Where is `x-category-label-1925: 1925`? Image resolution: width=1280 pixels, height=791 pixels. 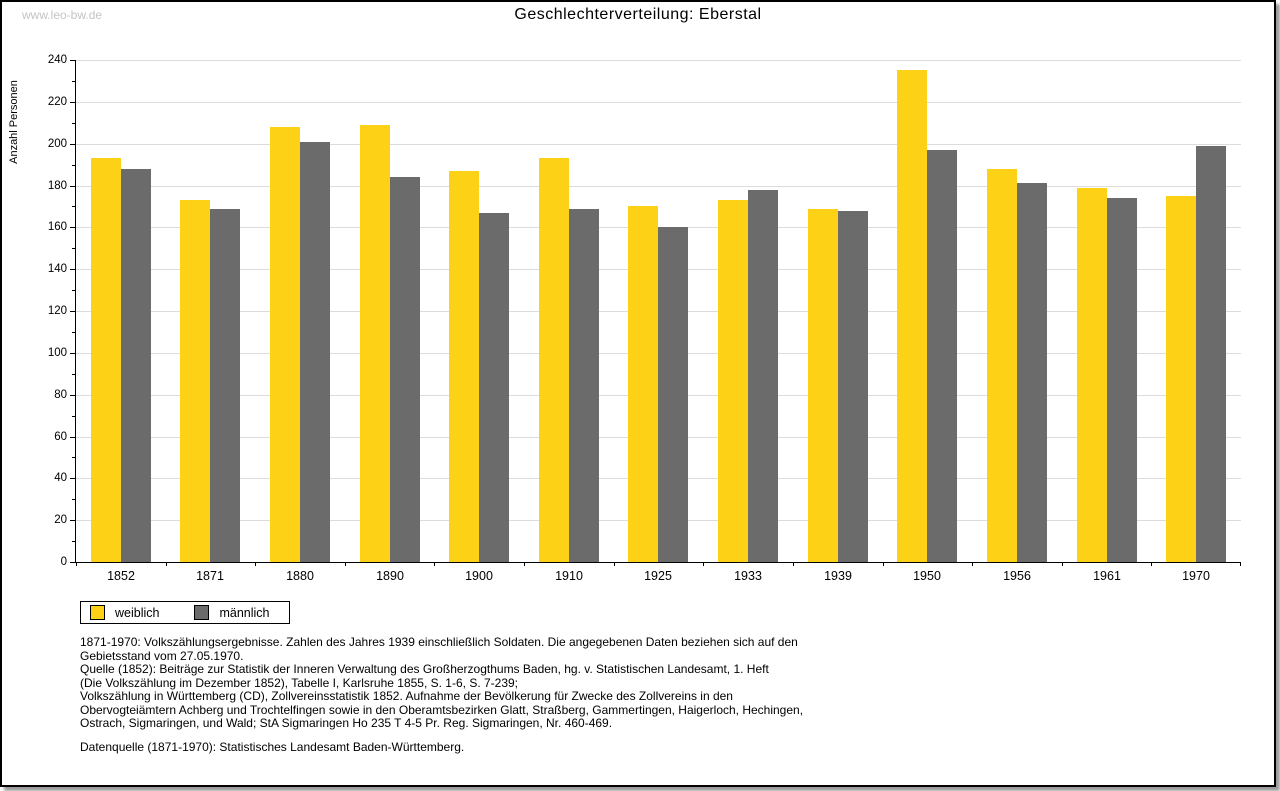 x-category-label-1925: 1925 is located at coordinates (658, 576).